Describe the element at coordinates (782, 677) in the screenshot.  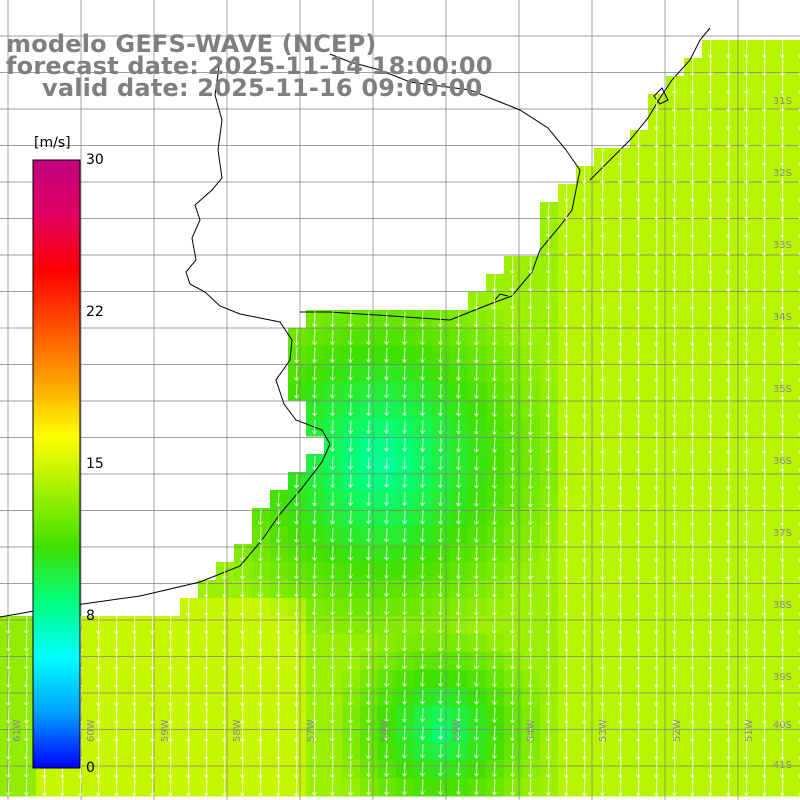
I see `lat-label: 39S` at that location.